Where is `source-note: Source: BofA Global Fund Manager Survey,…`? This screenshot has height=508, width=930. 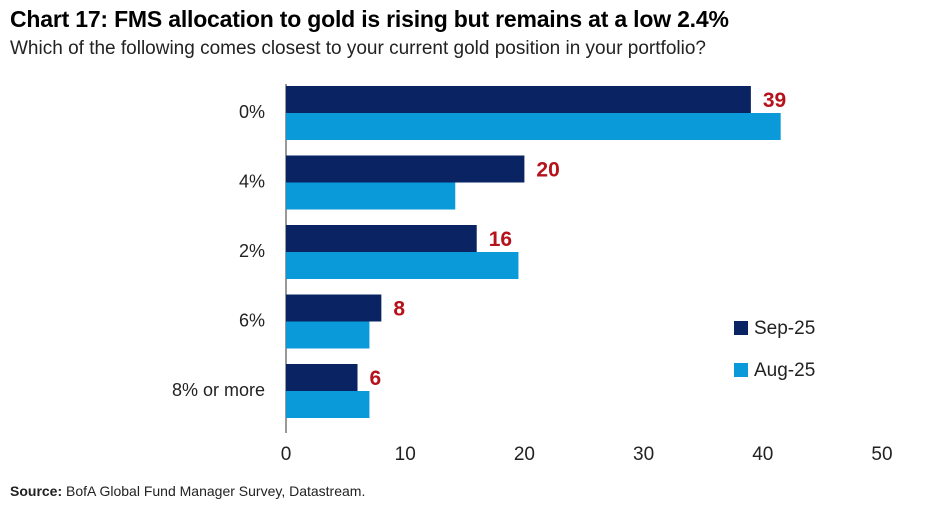 source-note: Source: BofA Global Fund Manager Survey,… is located at coordinates (187, 491).